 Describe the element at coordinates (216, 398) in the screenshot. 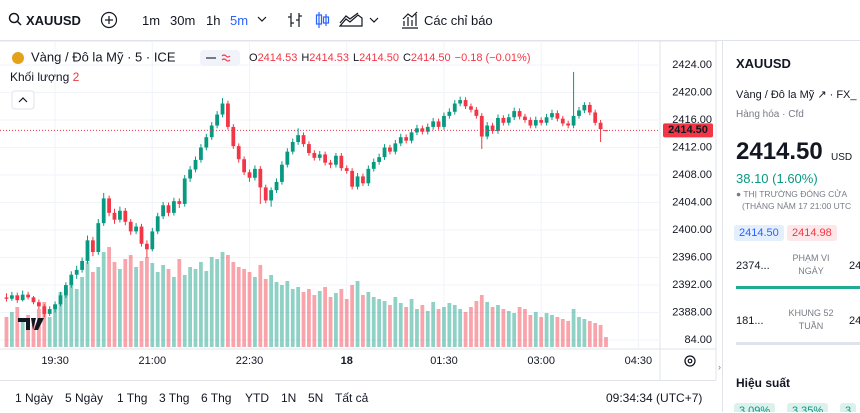

I see `range-button: 6 Thg` at that location.